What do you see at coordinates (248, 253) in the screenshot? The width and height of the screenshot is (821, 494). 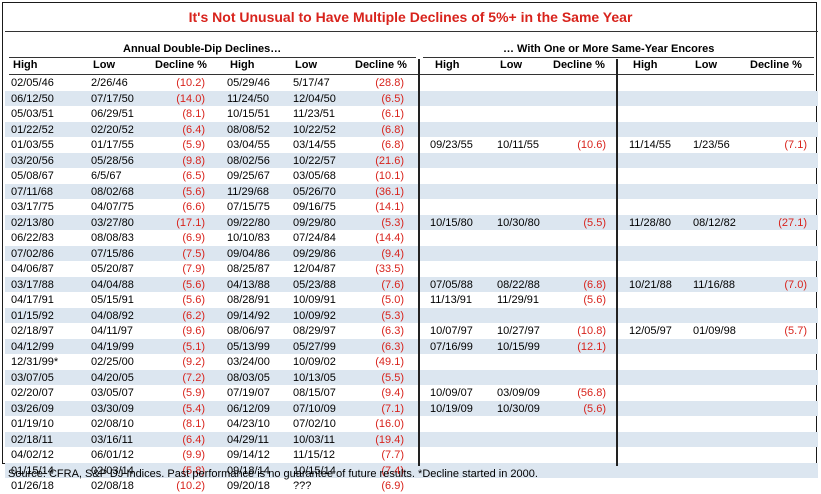 I see `high-date-cell: 09/04/86` at bounding box center [248, 253].